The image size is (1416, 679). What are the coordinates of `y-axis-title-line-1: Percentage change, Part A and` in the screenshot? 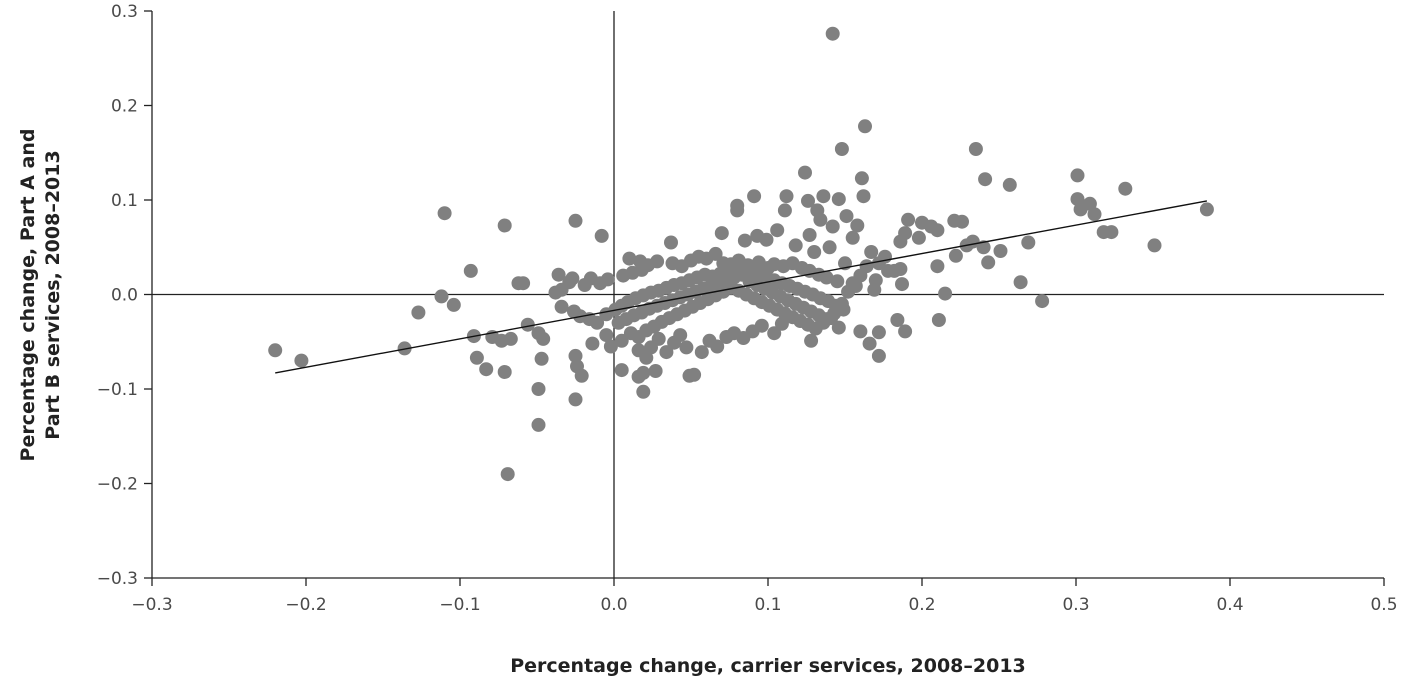 It's located at (28, 295).